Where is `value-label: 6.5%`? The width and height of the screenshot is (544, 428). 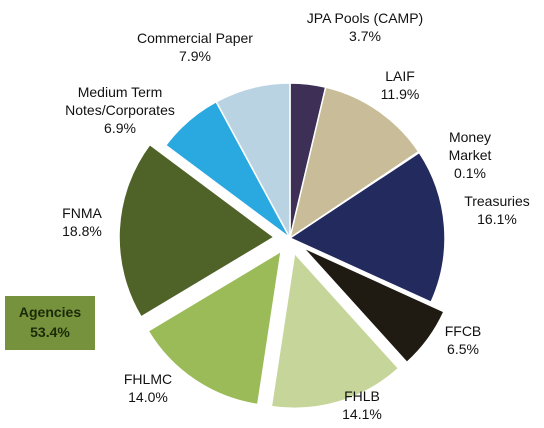
value-label: 6.5% is located at coordinates (463, 349).